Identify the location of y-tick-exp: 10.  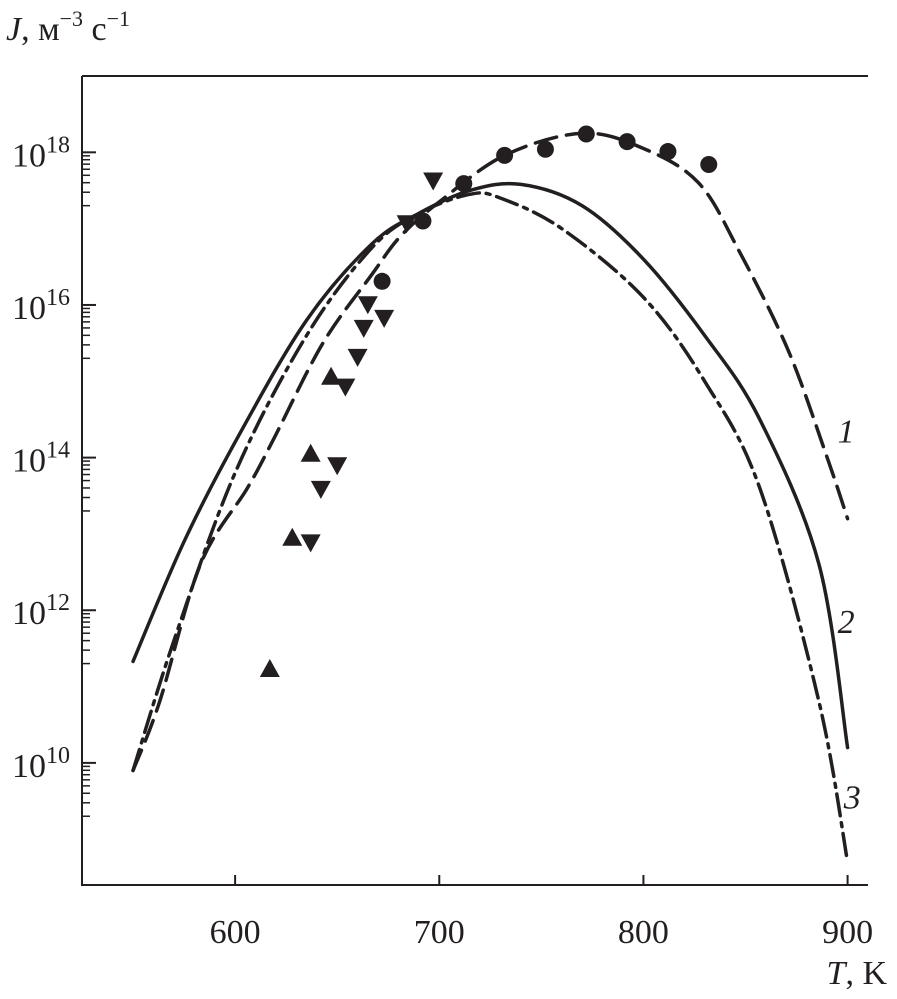
(58, 756).